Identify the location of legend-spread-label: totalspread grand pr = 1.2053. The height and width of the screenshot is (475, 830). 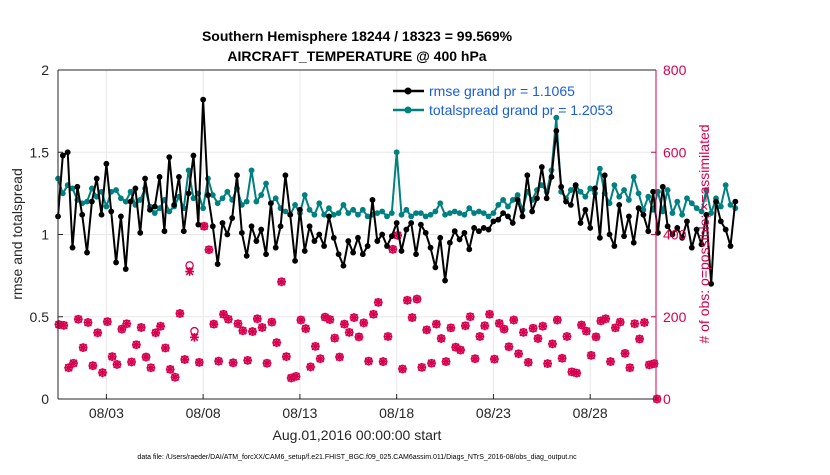
(521, 110).